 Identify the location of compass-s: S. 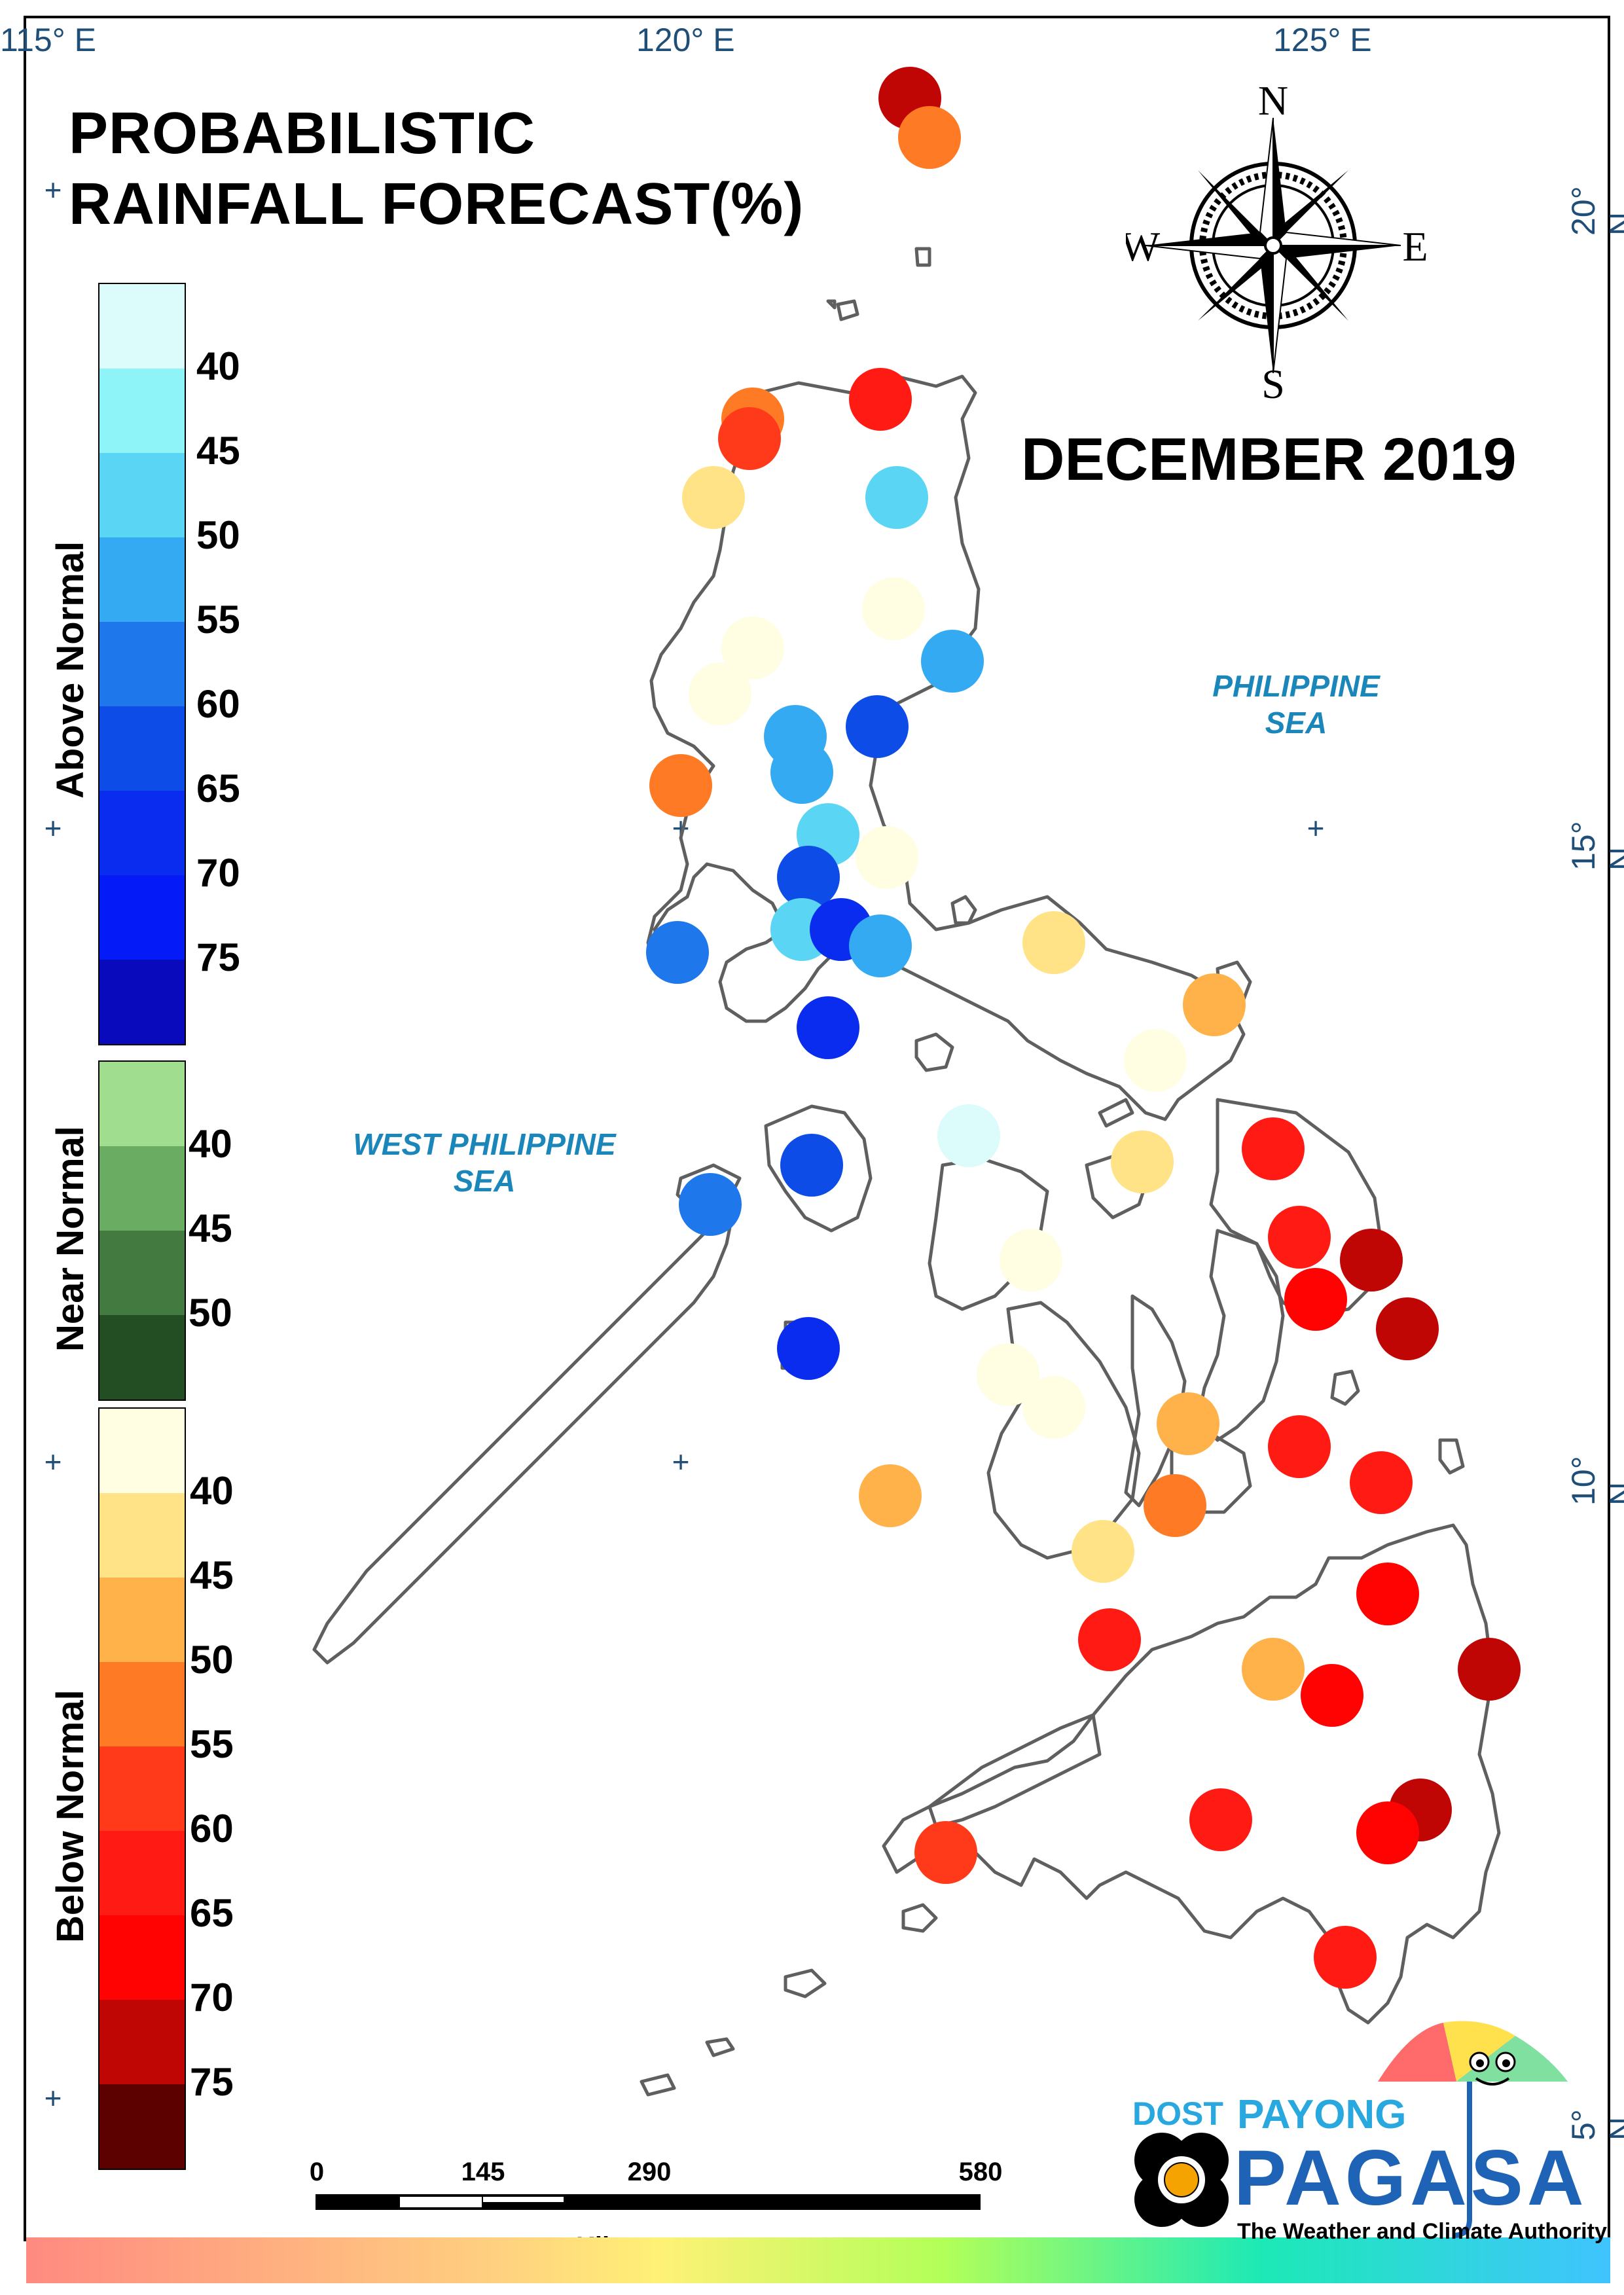
(1273, 380).